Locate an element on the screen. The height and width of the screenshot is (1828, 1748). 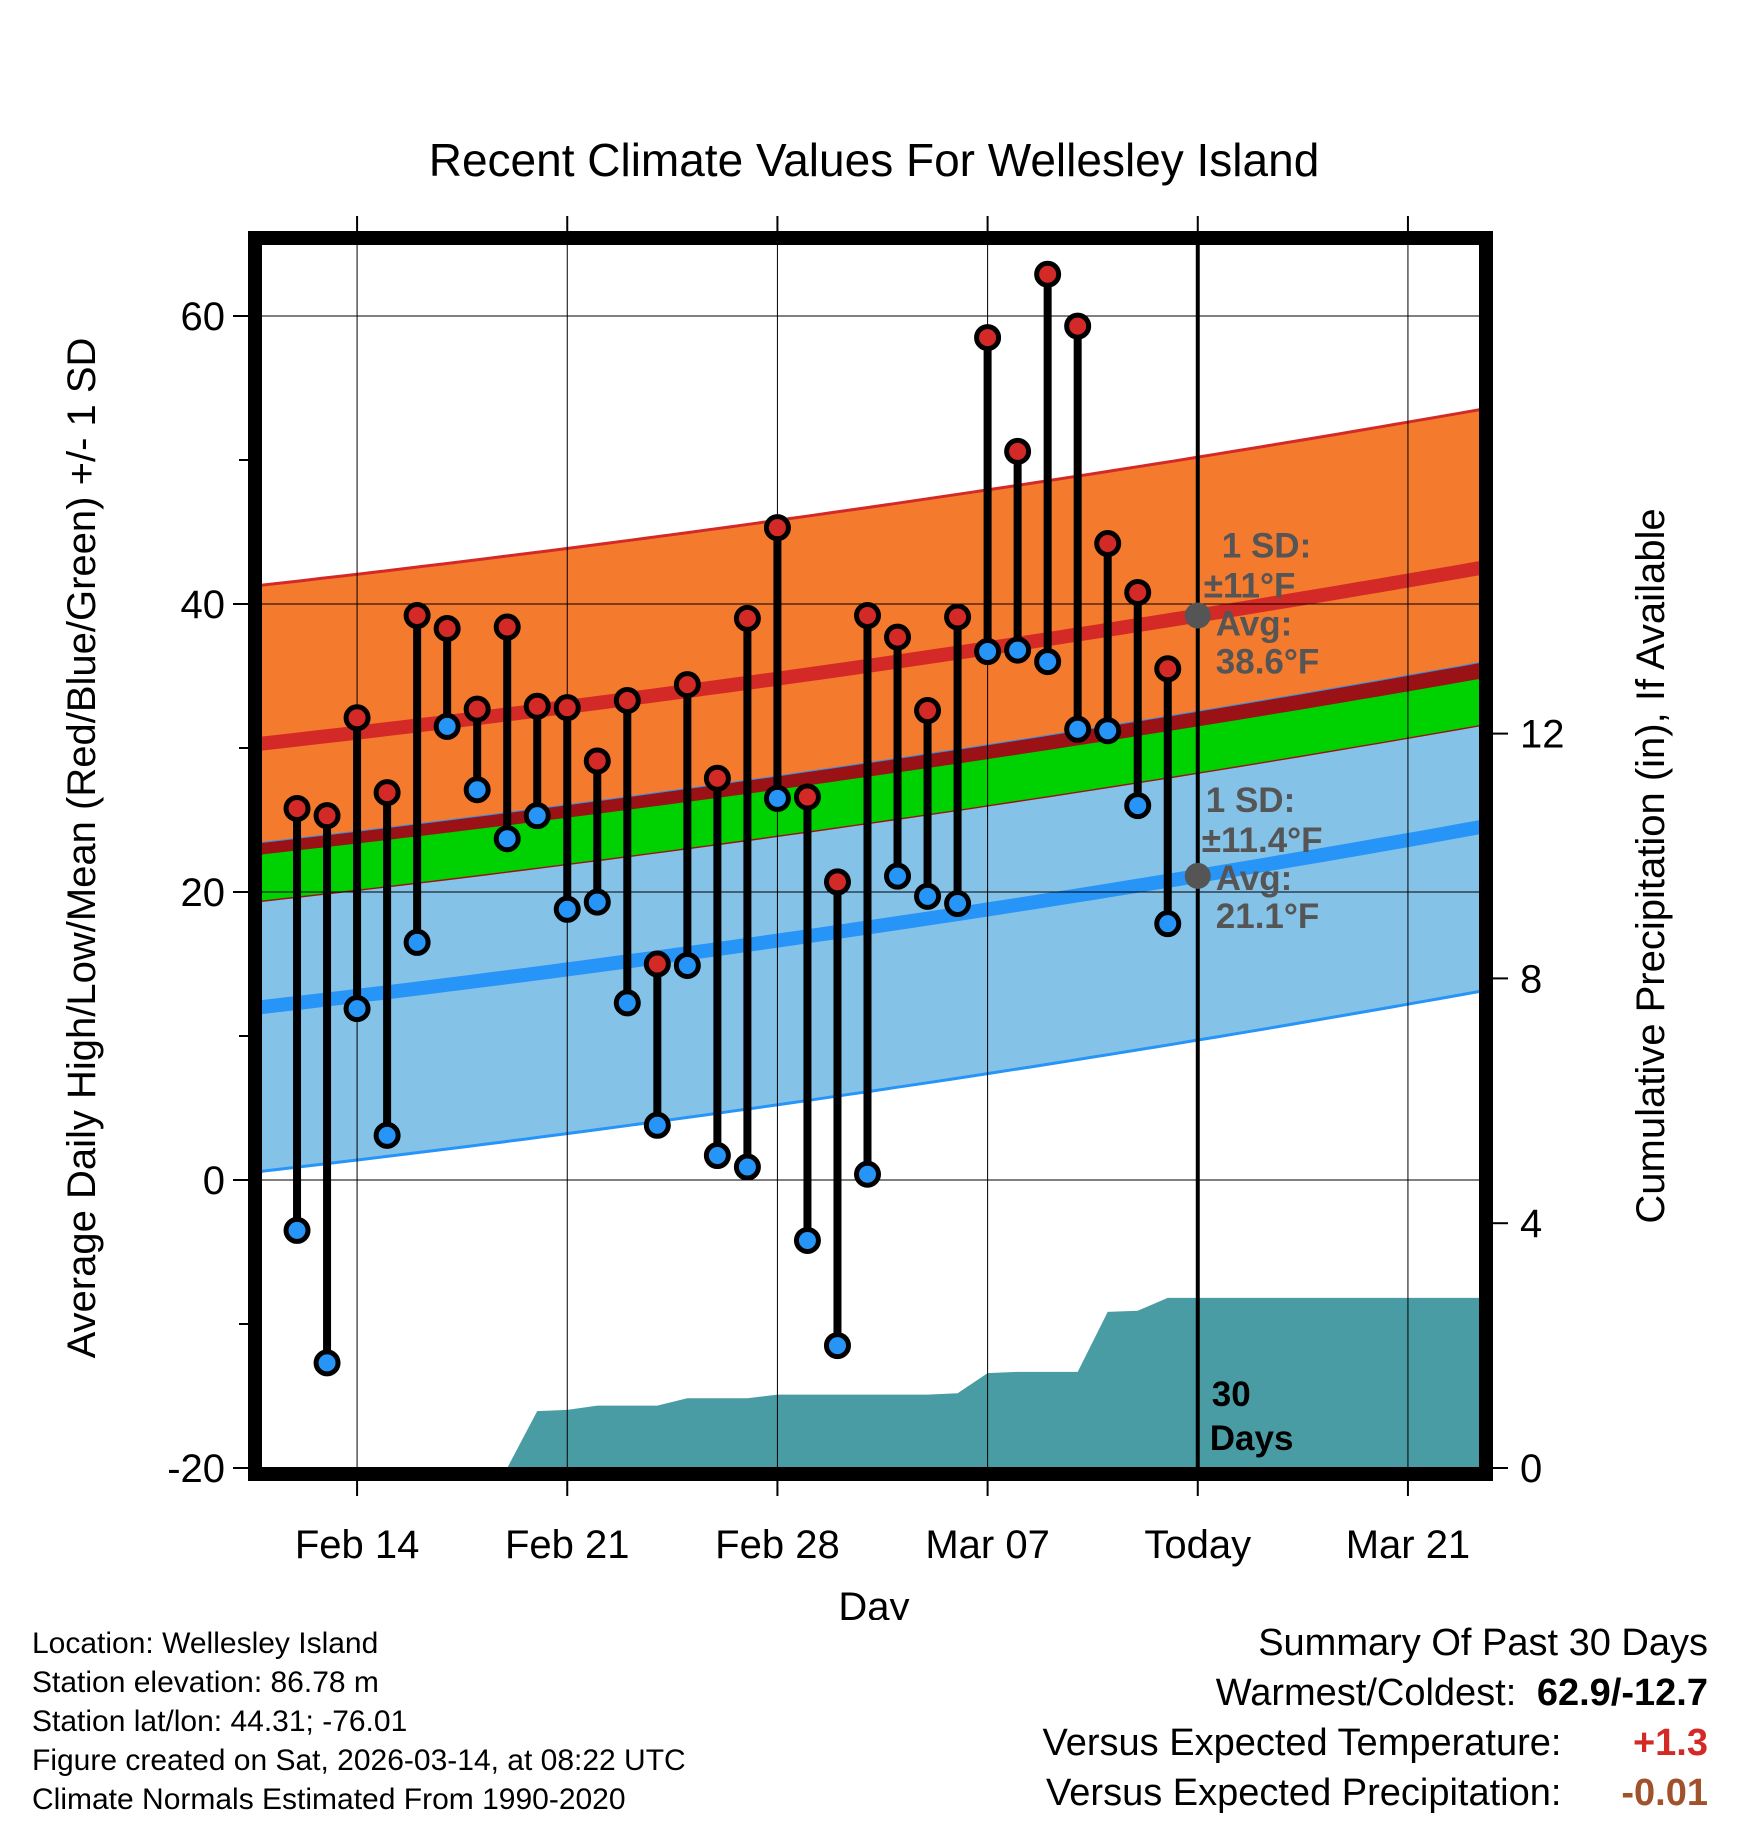
x-tick-label: Feb 28 is located at coordinates (777, 1545).